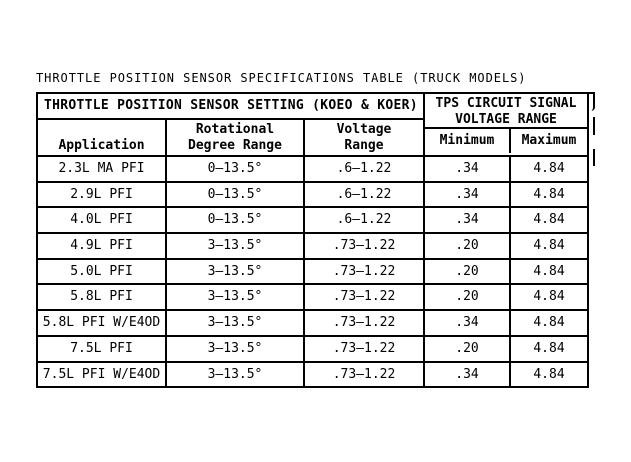 The height and width of the screenshot is (462, 631). What do you see at coordinates (101, 220) in the screenshot?
I see `cell-application: 4.0L PFI` at bounding box center [101, 220].